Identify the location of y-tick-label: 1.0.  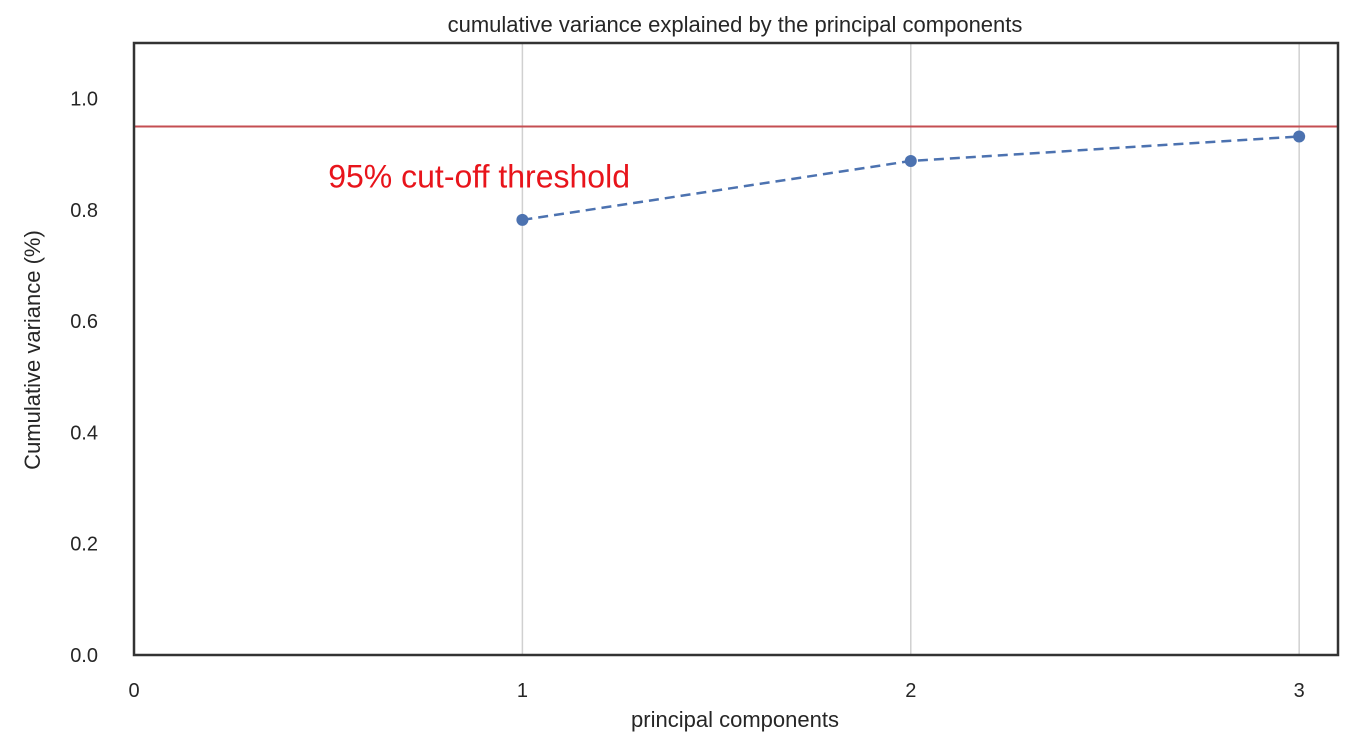
(84, 100).